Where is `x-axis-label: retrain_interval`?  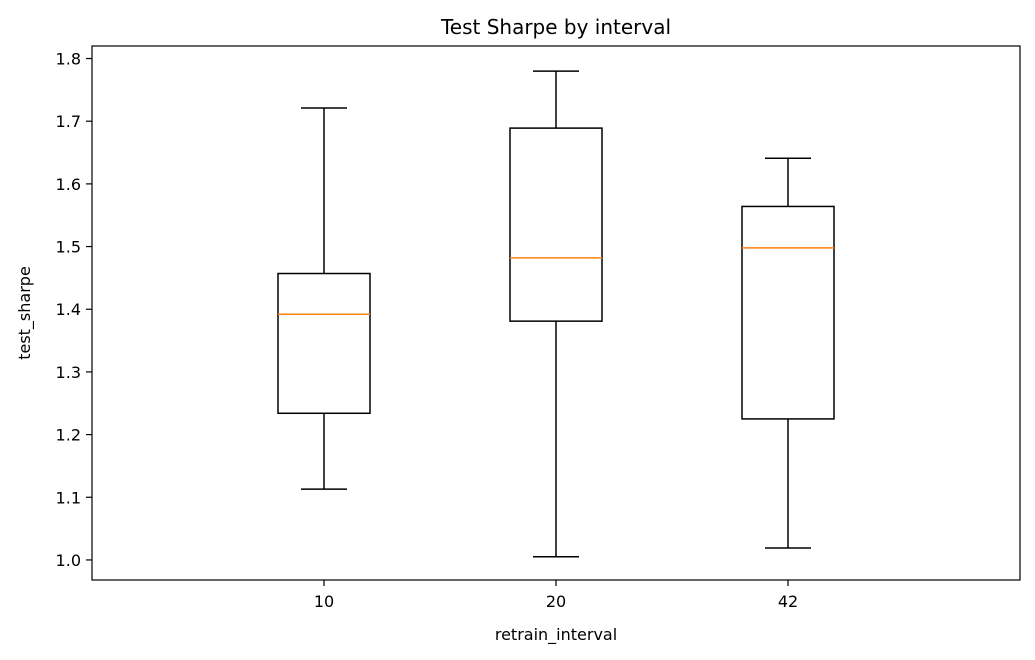
x-axis-label: retrain_interval is located at coordinates (556, 635).